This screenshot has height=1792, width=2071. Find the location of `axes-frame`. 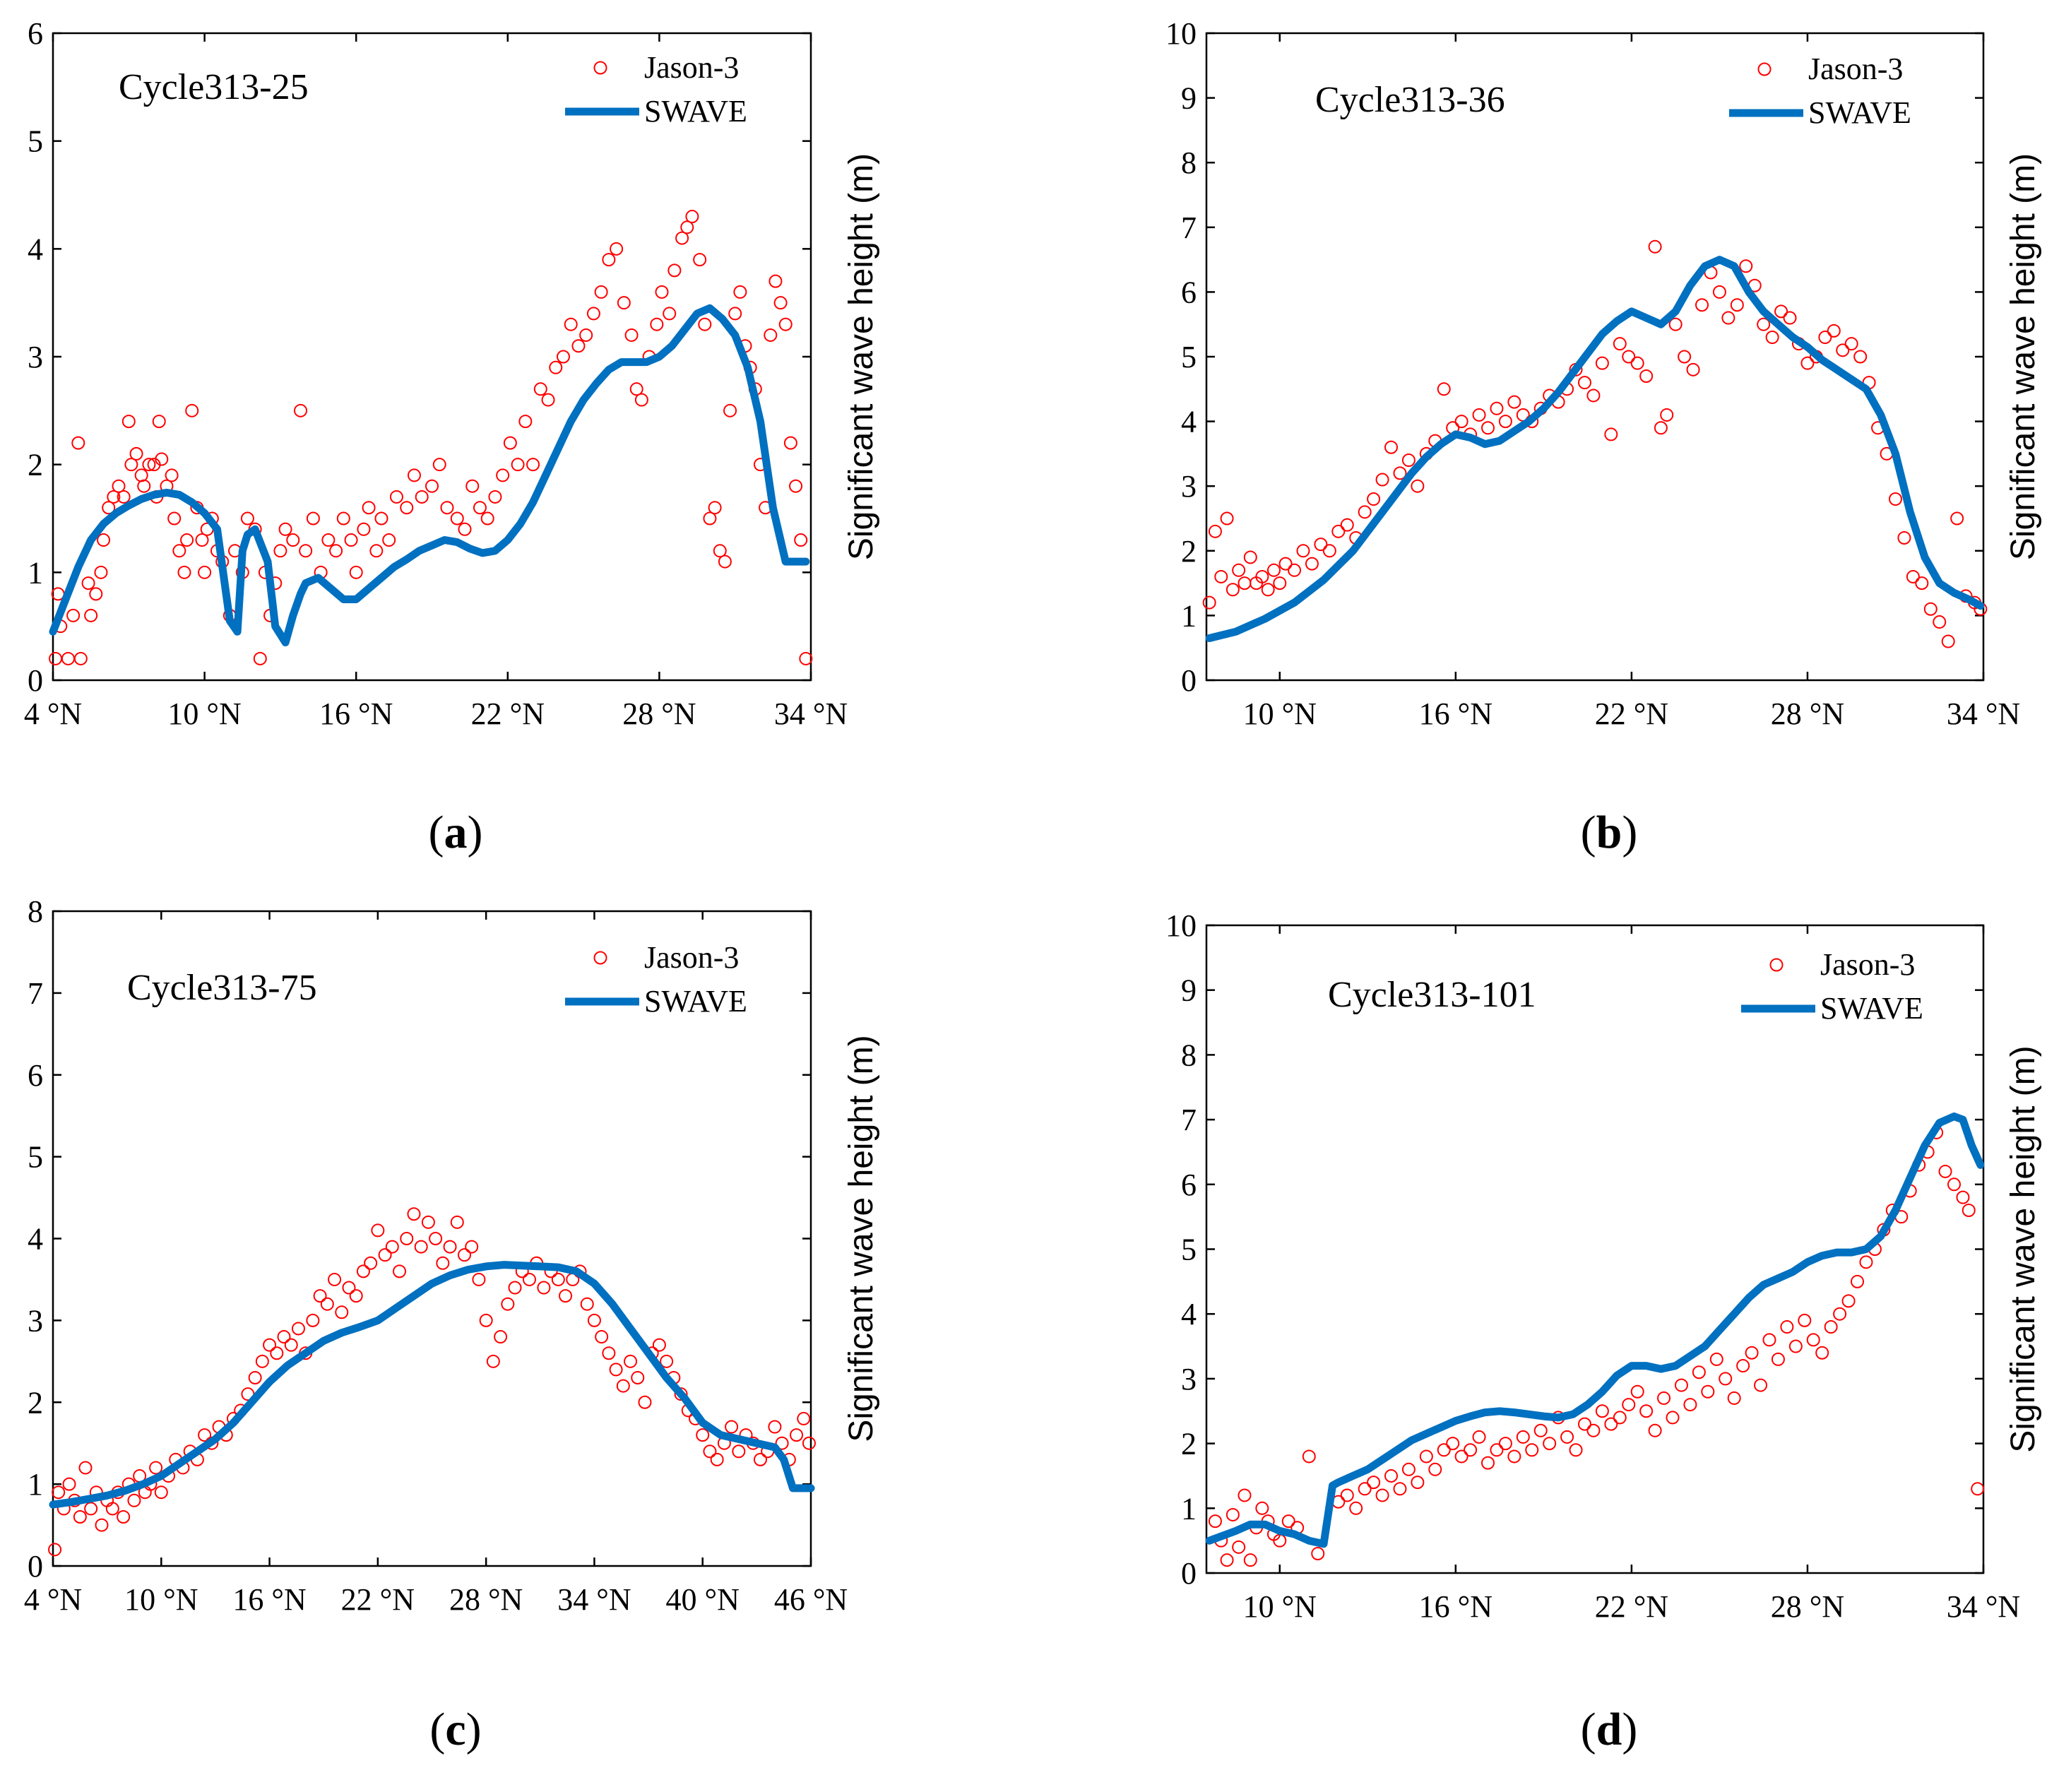

axes-frame is located at coordinates (432, 357).